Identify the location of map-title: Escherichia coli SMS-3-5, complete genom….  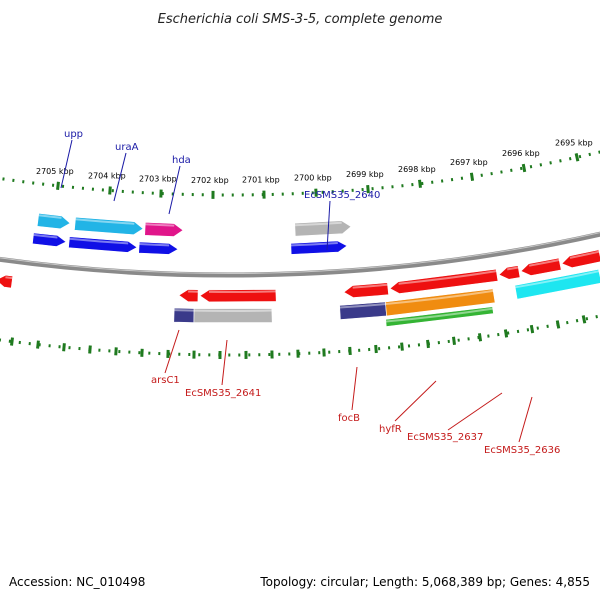
(300, 19).